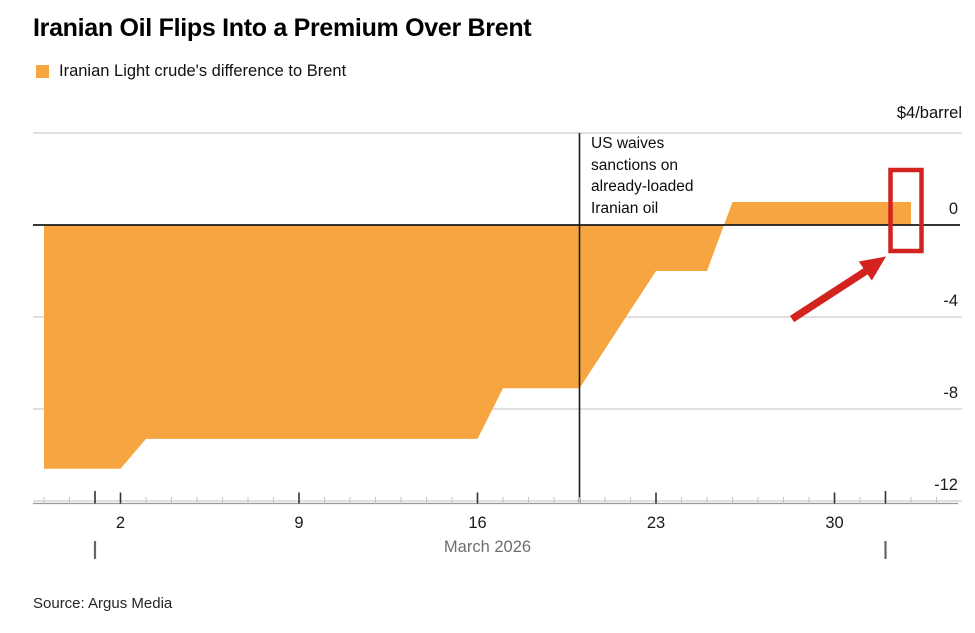 This screenshot has height=633, width=975. I want to click on highlight-arrow-head, so click(872, 268).